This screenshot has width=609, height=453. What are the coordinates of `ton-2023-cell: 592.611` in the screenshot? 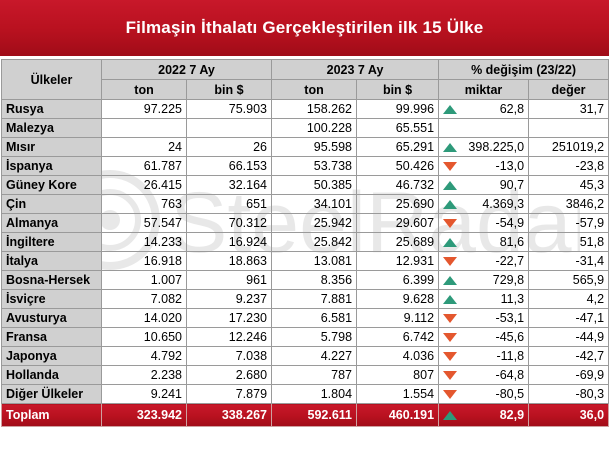 It's located at (314, 415).